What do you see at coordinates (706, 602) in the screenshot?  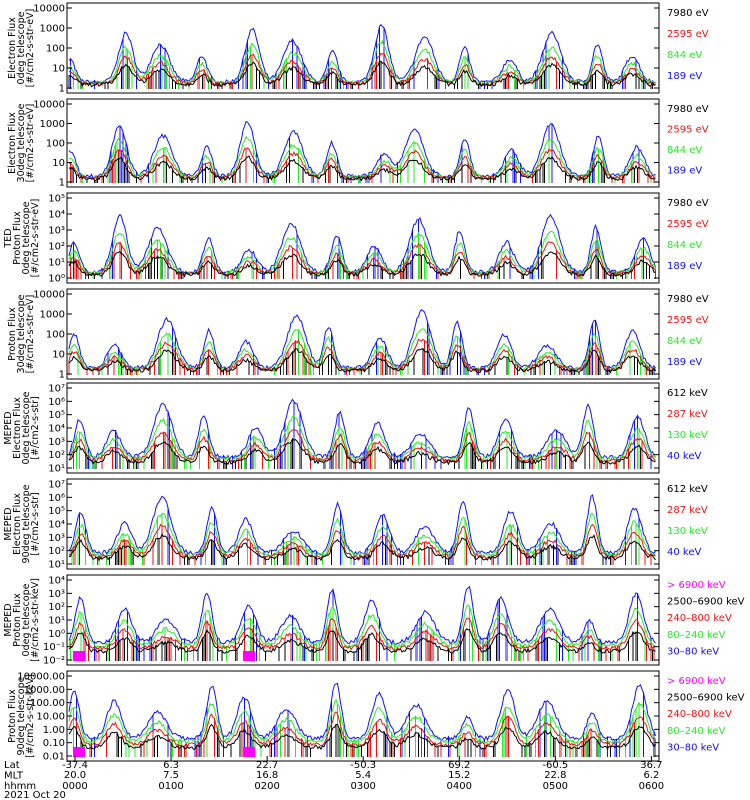 I see `legend-entry: 2500–6900 keV` at bounding box center [706, 602].